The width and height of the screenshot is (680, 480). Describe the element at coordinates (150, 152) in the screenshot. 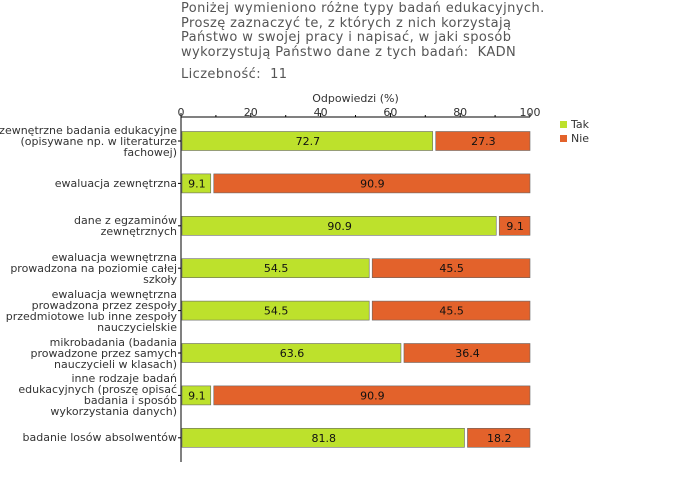

I see `category-label-line: fachowej)` at that location.